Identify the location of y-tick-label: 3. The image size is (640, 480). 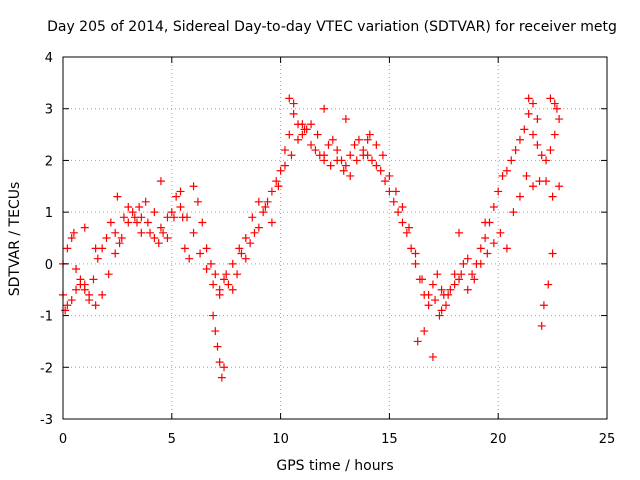
(49, 110).